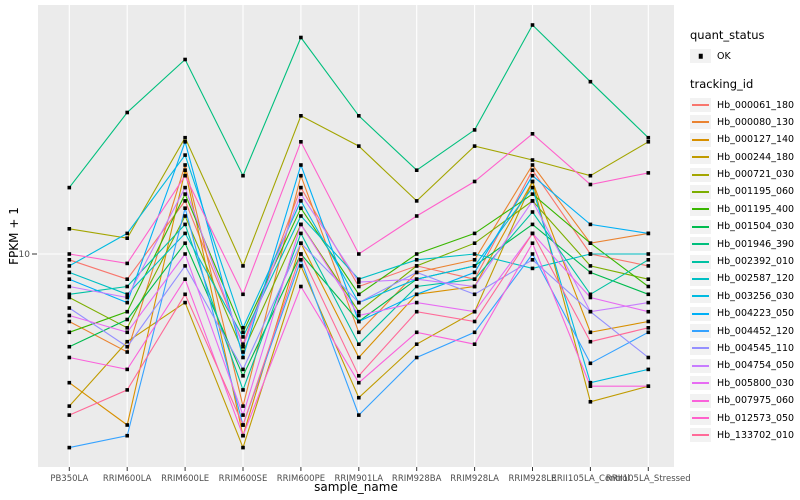 The width and height of the screenshot is (800, 500). Describe the element at coordinates (590, 479) in the screenshot. I see `x-tick-label: RRII105LA_Control` at that location.